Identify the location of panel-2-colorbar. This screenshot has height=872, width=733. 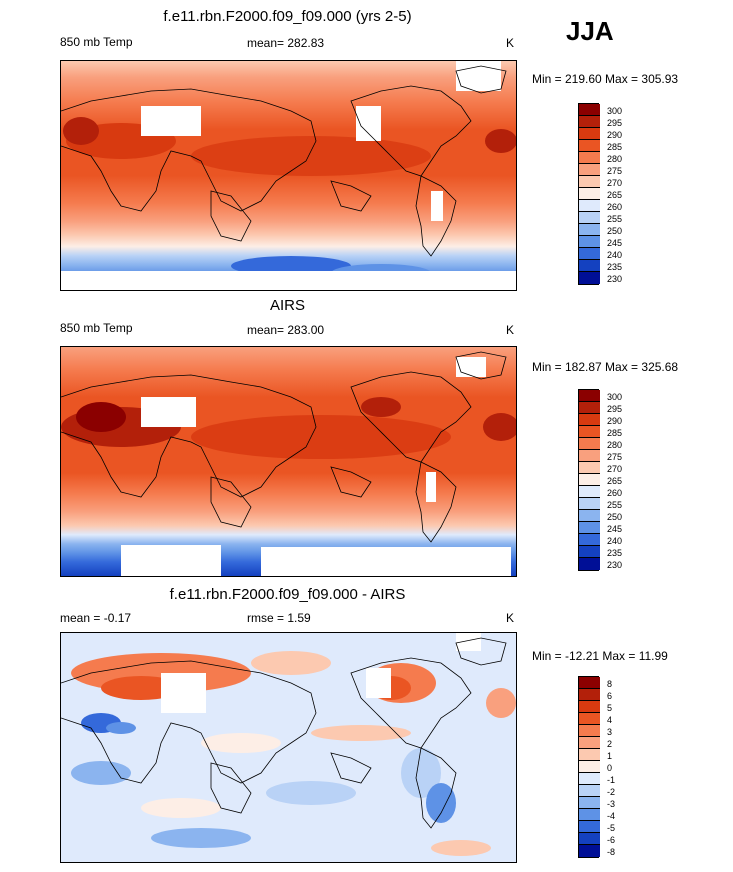
(589, 480).